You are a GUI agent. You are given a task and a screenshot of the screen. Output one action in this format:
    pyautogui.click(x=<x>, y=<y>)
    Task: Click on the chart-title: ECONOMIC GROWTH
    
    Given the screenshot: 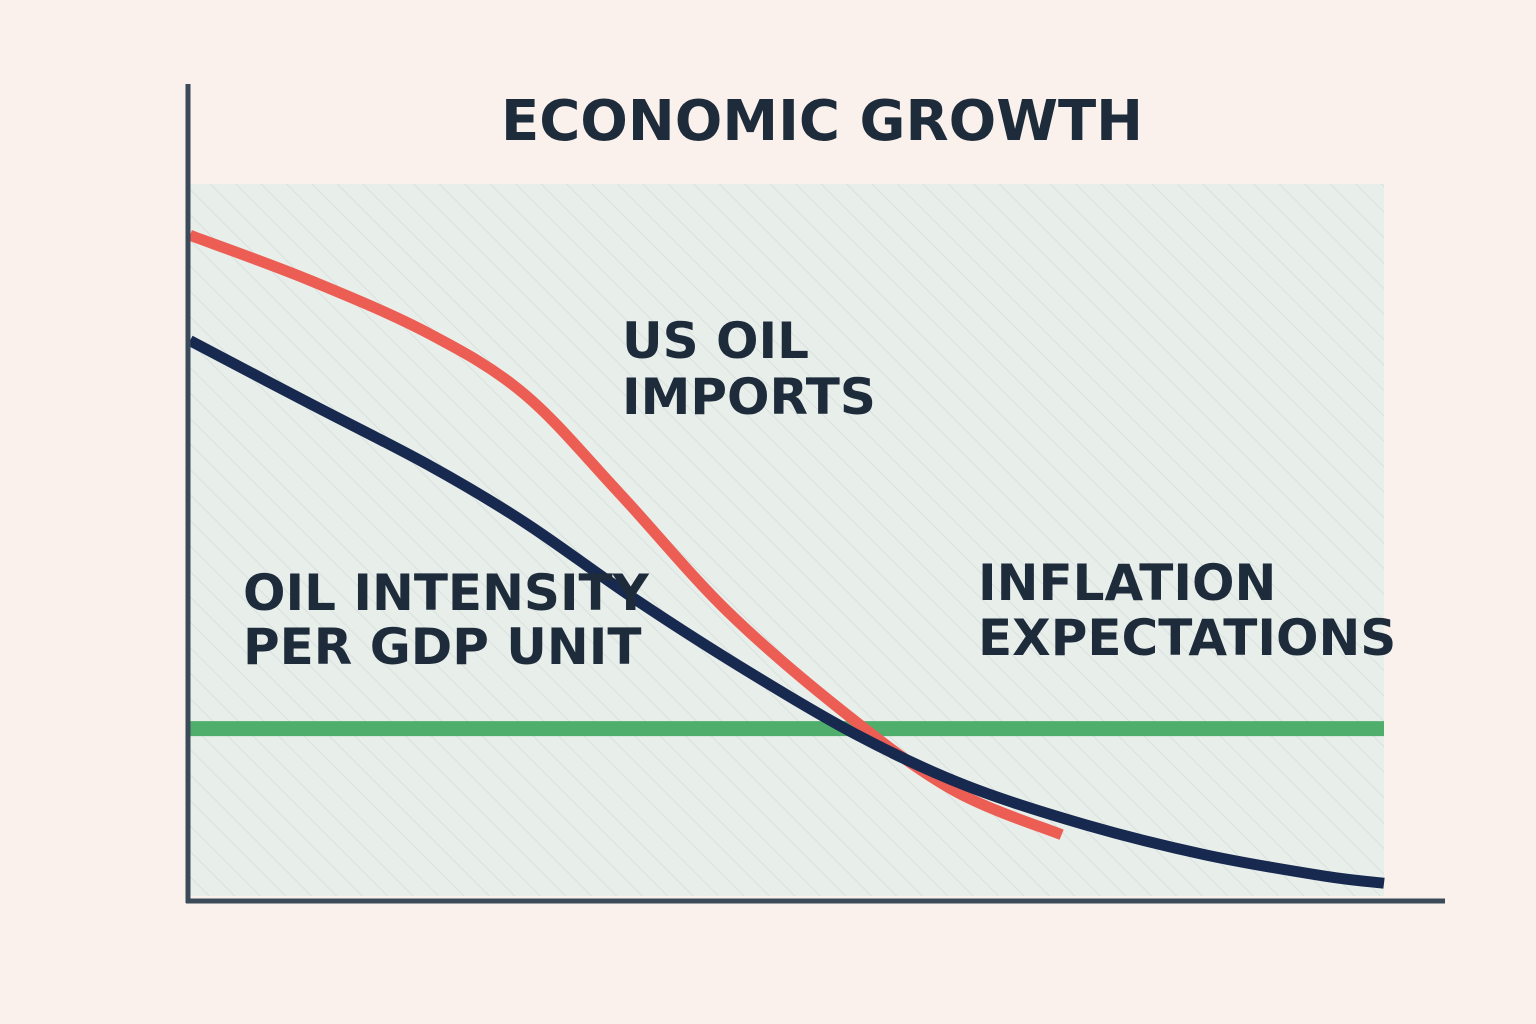 What is the action you would take?
    pyautogui.click(x=822, y=121)
    